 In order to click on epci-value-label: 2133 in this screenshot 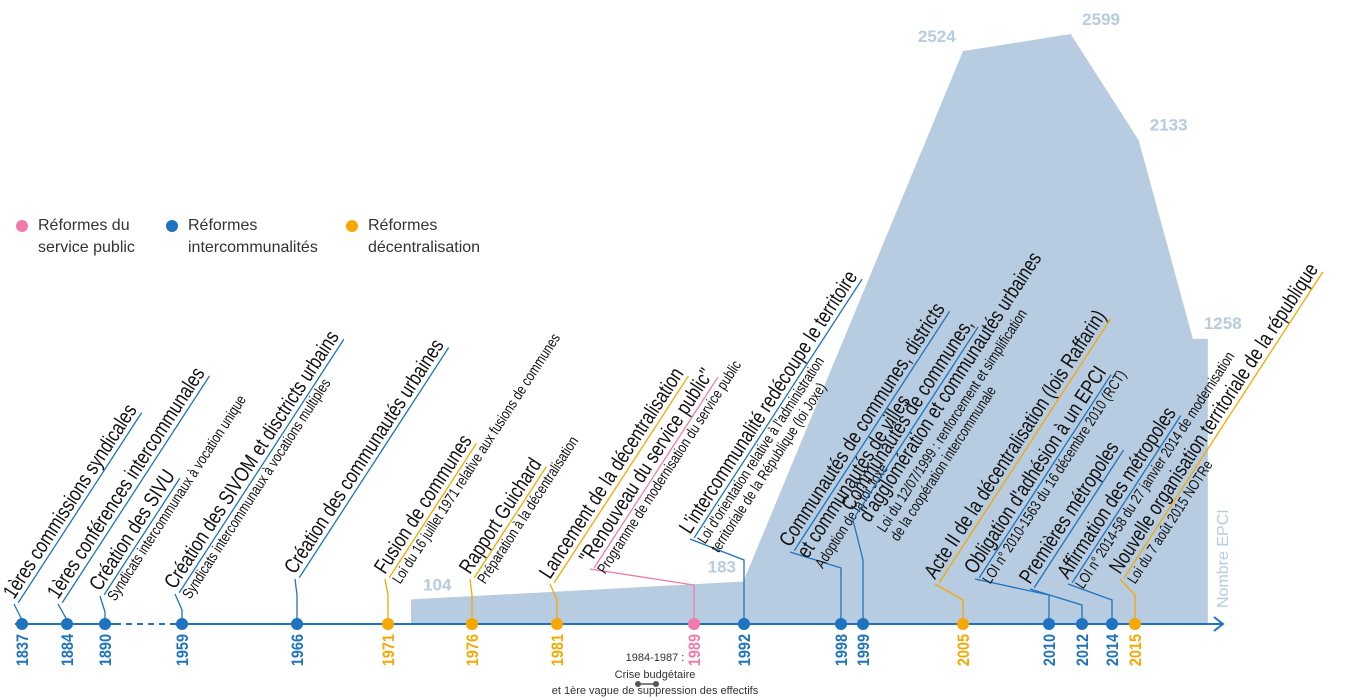, I will do `click(1169, 125)`.